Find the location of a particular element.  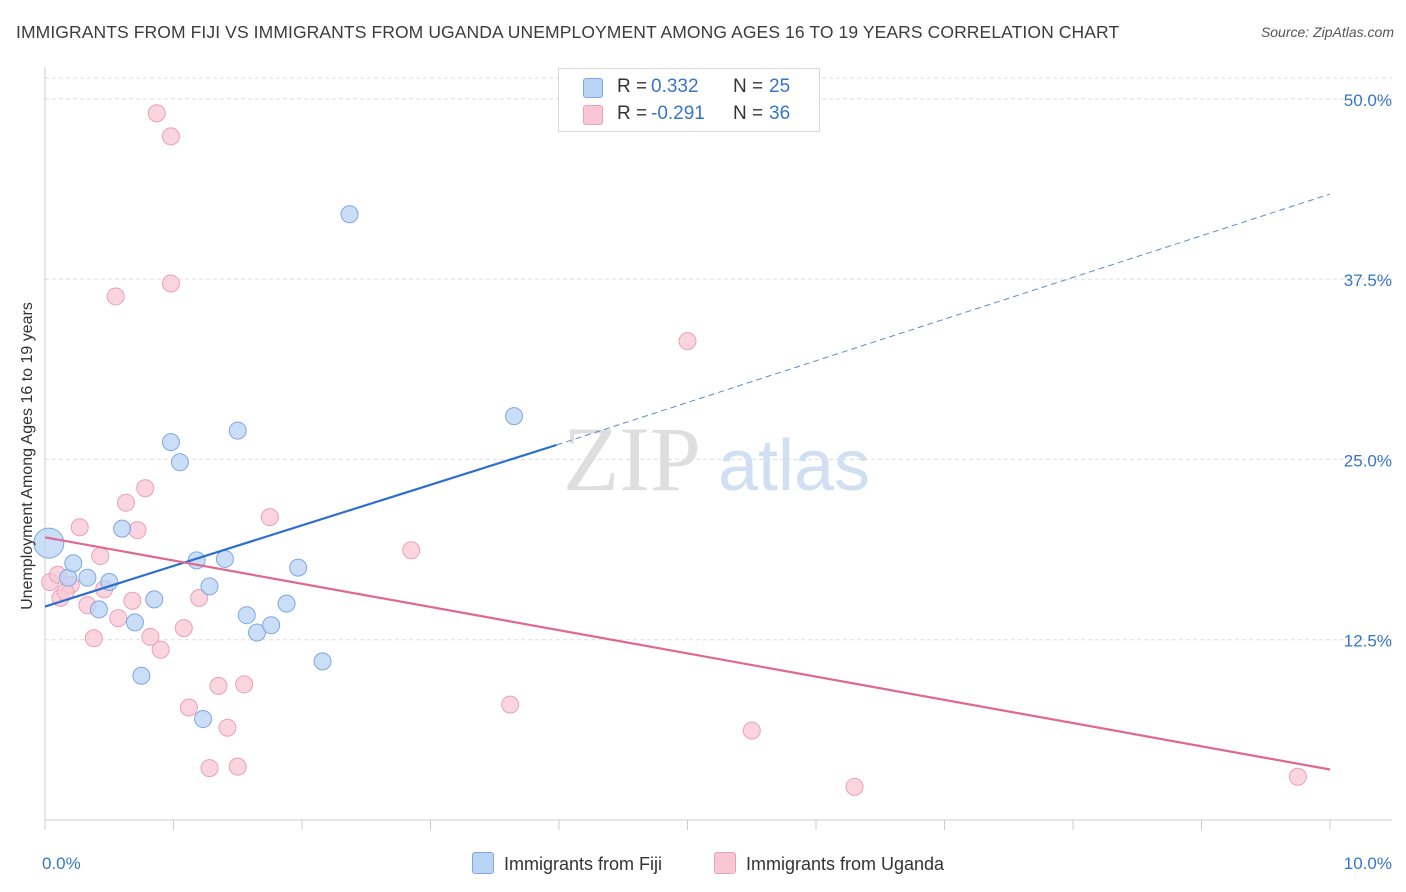

uganda-n-label: N = is located at coordinates (748, 113).